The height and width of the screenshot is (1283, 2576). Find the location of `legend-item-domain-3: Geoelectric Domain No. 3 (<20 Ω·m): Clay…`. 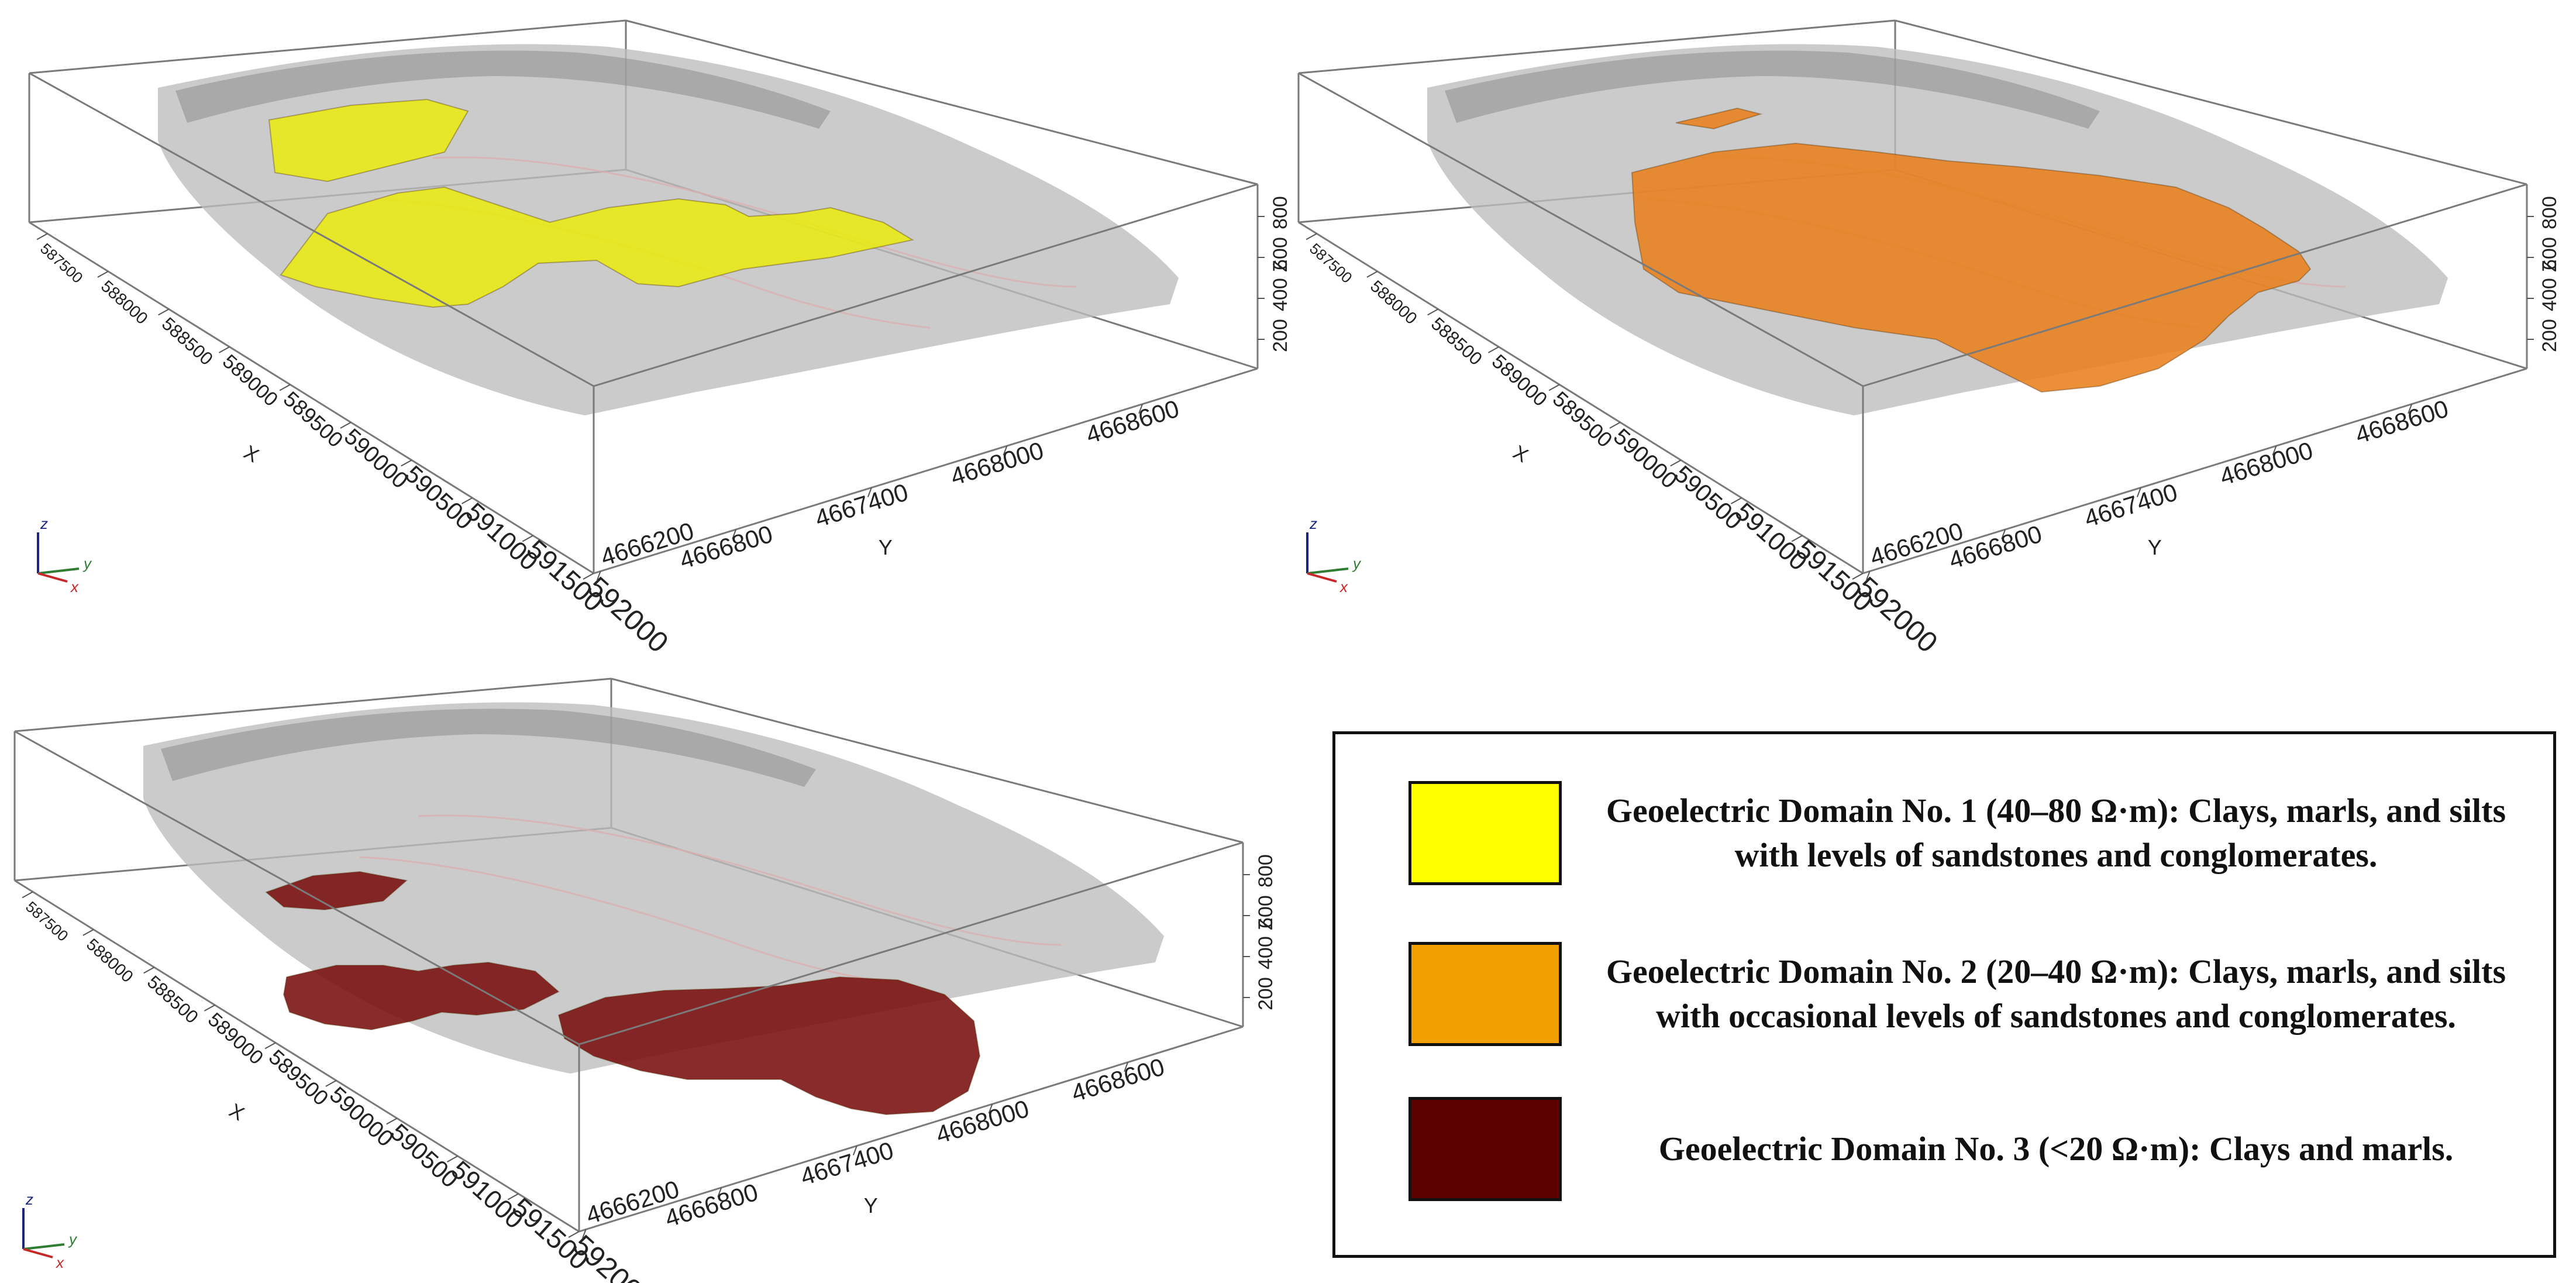

legend-item-domain-3: Geoelectric Domain No. 3 (<20 Ω·m): Clay… is located at coordinates (1970, 1149).